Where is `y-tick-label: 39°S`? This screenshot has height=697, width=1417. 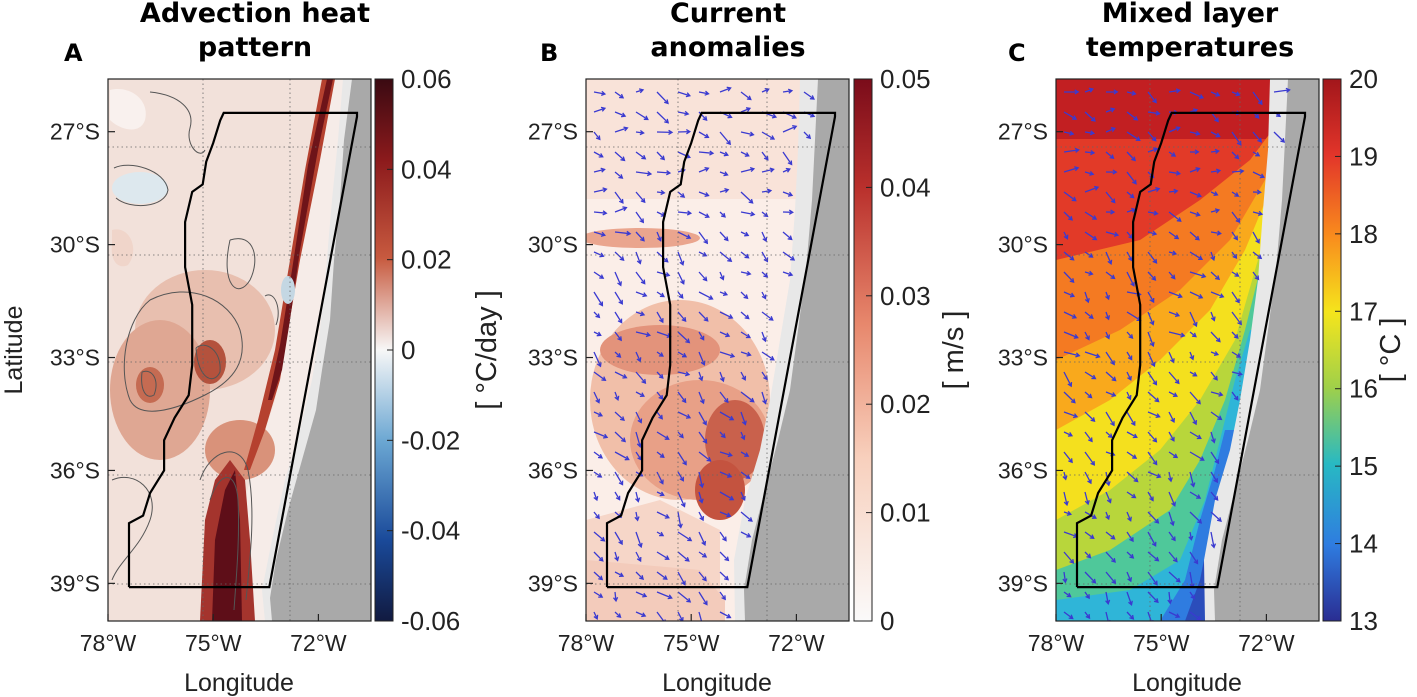 y-tick-label: 39°S is located at coordinates (1023, 583).